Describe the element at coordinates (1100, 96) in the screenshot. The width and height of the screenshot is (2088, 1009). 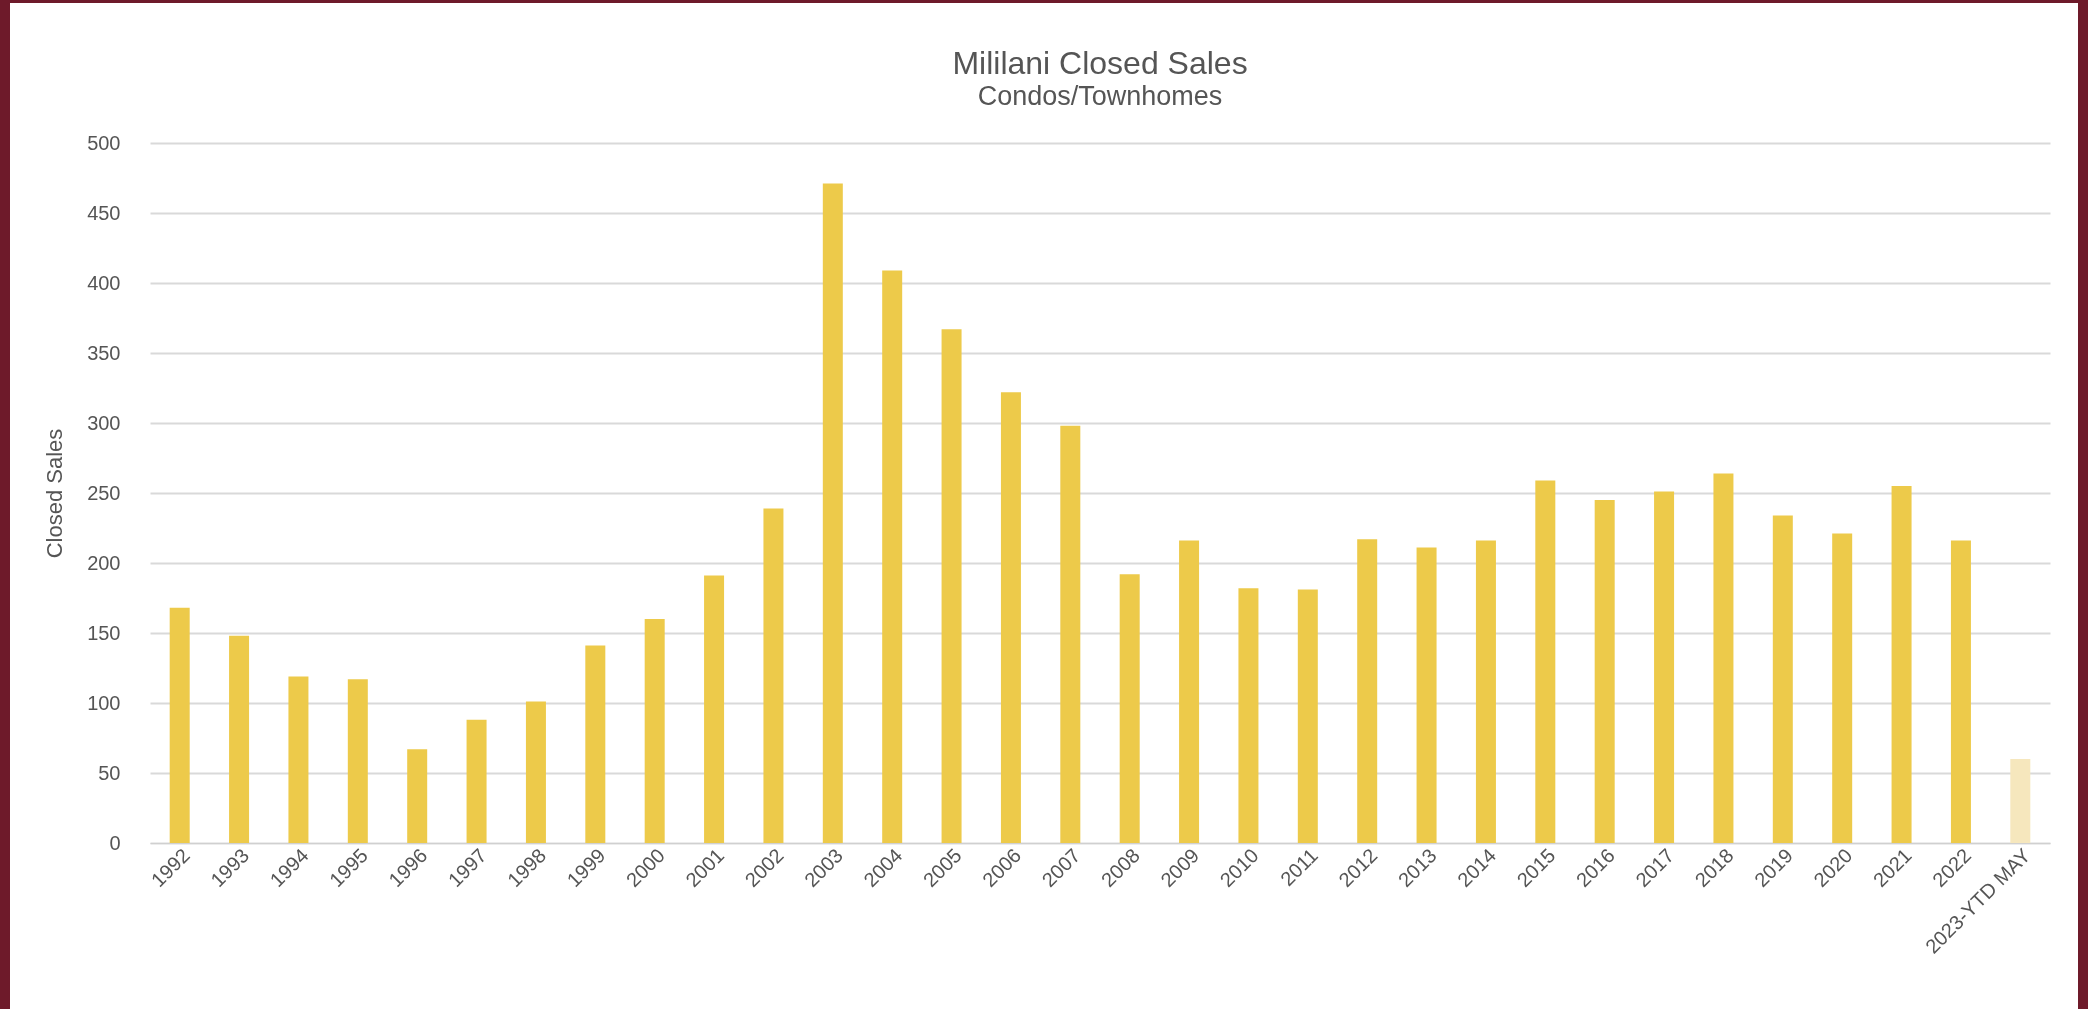
I see `chart-subtitle: Condos/Townhomes` at that location.